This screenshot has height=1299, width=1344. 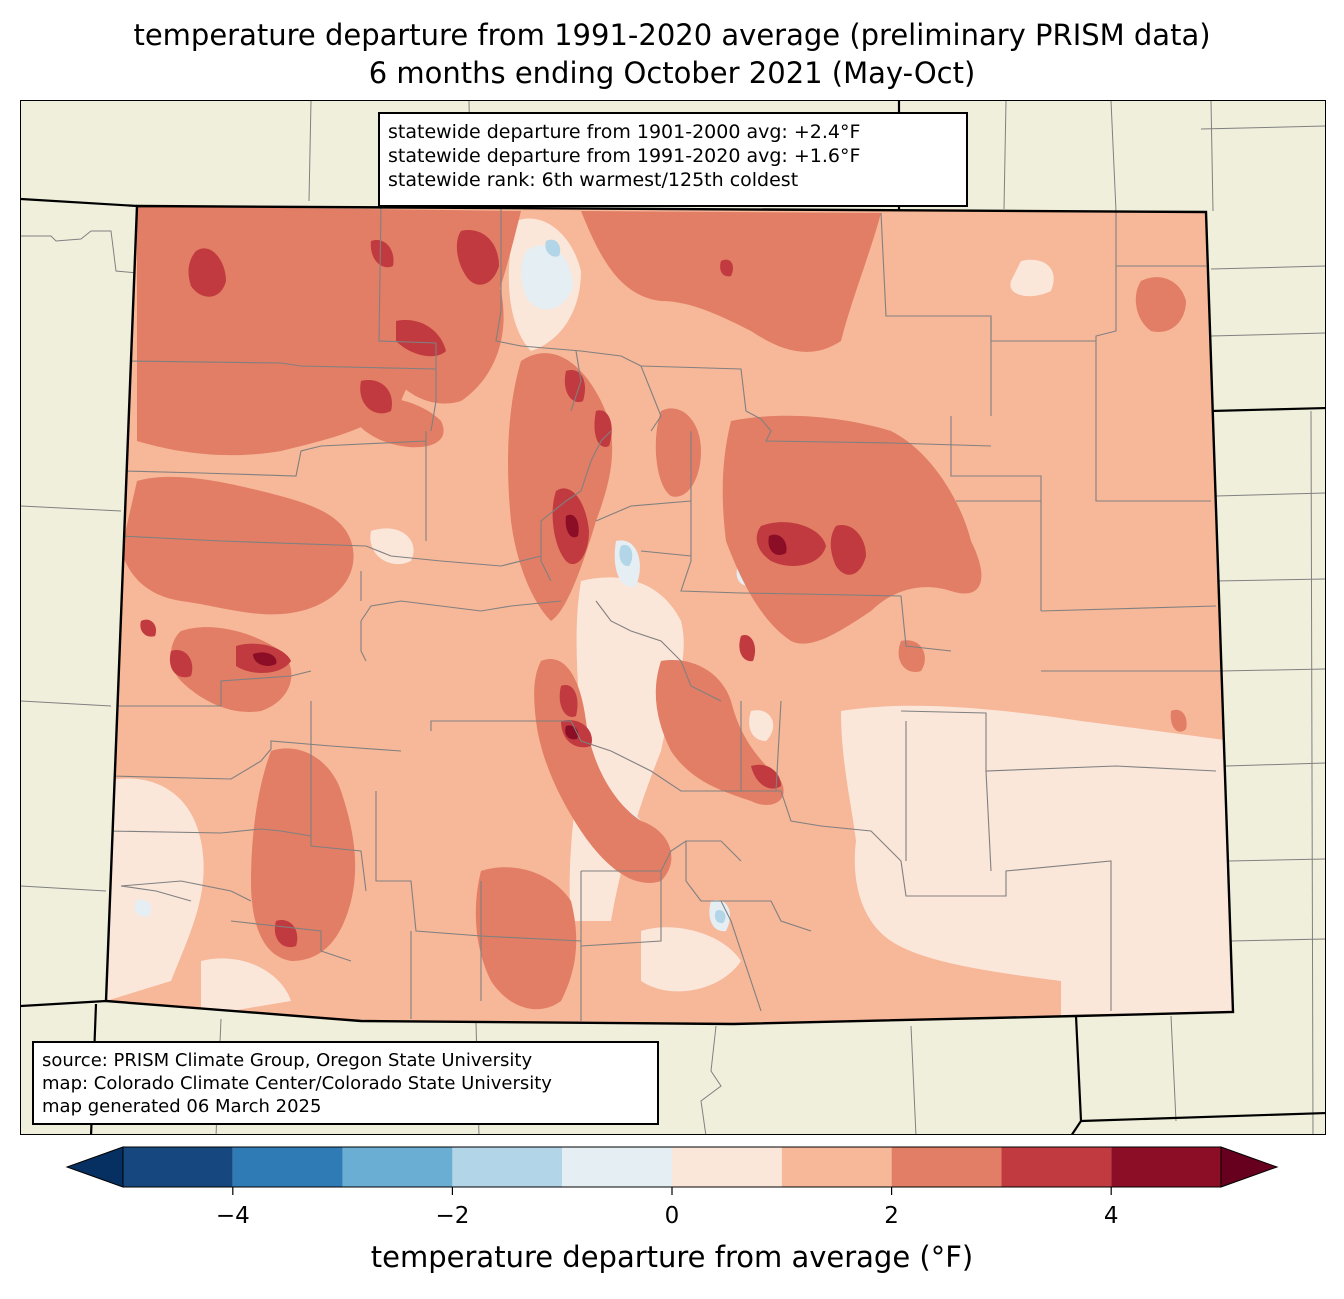 What do you see at coordinates (672, 73) in the screenshot?
I see `map-subtitle: 6 months ending October 2021 (May-Oct)` at bounding box center [672, 73].